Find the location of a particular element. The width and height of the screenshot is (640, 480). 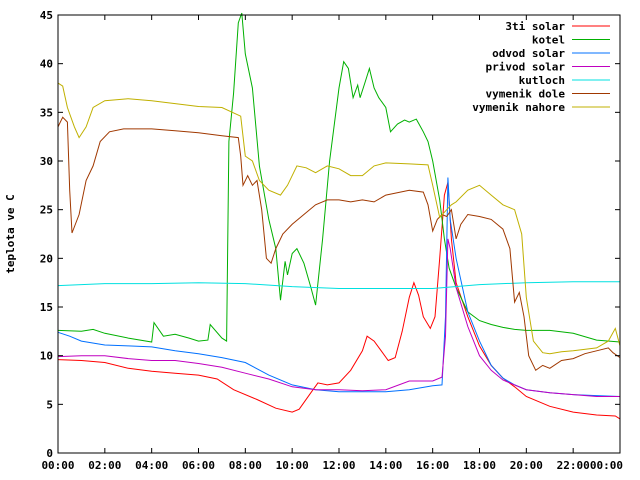

y-tick-label: 40 is located at coordinates (46, 64).